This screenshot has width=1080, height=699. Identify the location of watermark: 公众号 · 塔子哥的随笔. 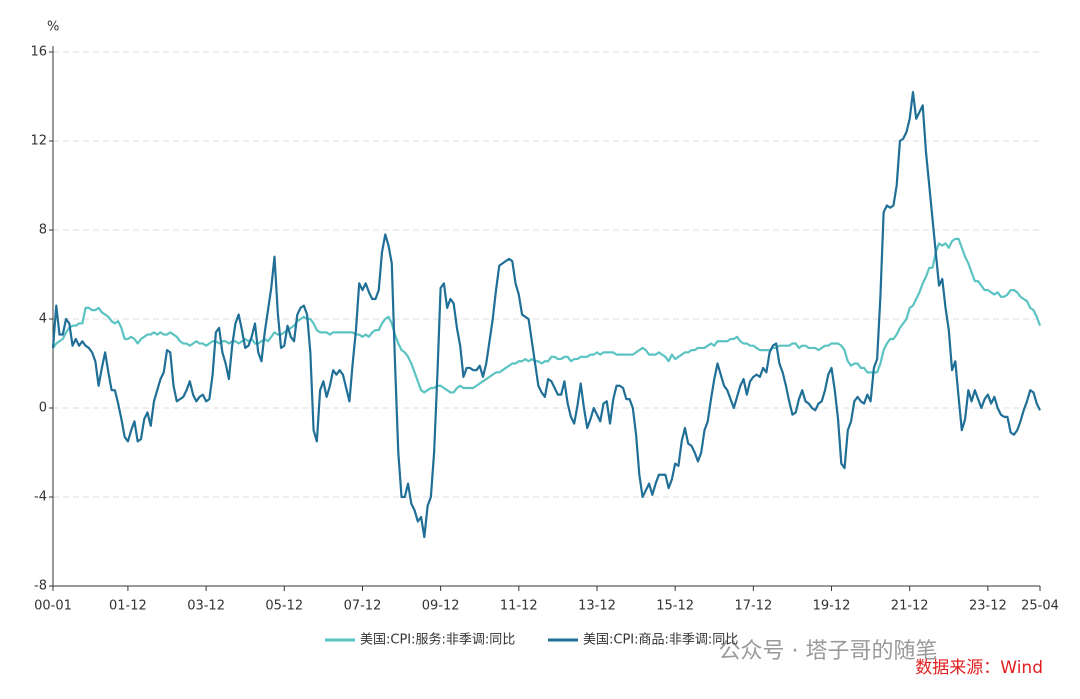
(828, 651).